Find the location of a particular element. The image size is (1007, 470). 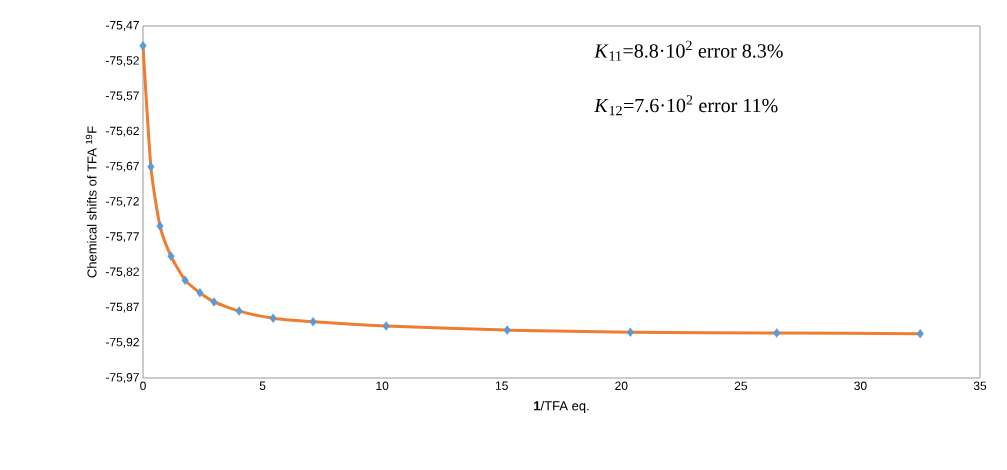

y-tick-label: -75,97 is located at coordinates (122, 378).